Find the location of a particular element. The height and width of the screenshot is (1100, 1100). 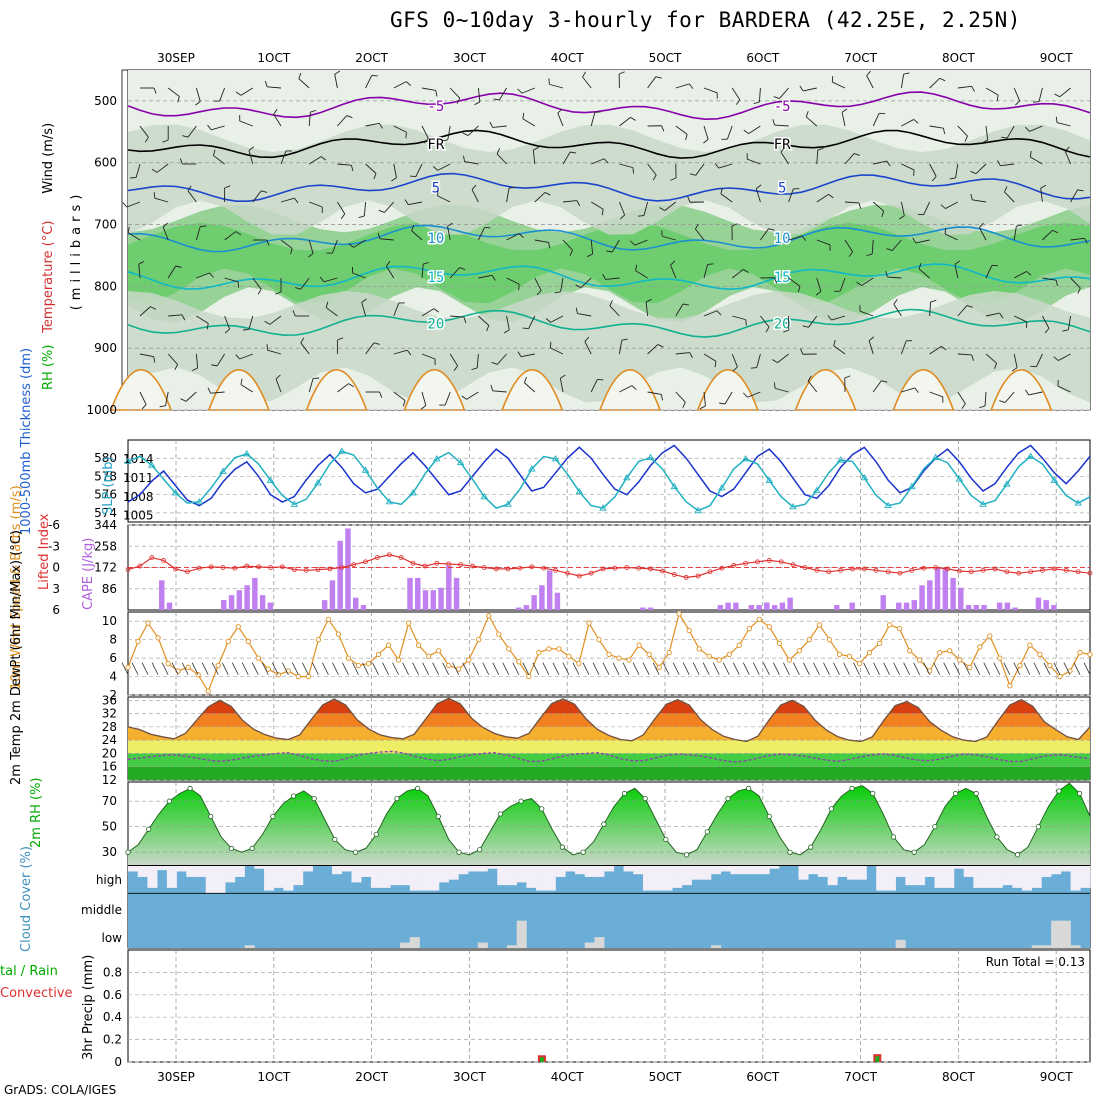

cape-tick: 258 is located at coordinates (105, 546).